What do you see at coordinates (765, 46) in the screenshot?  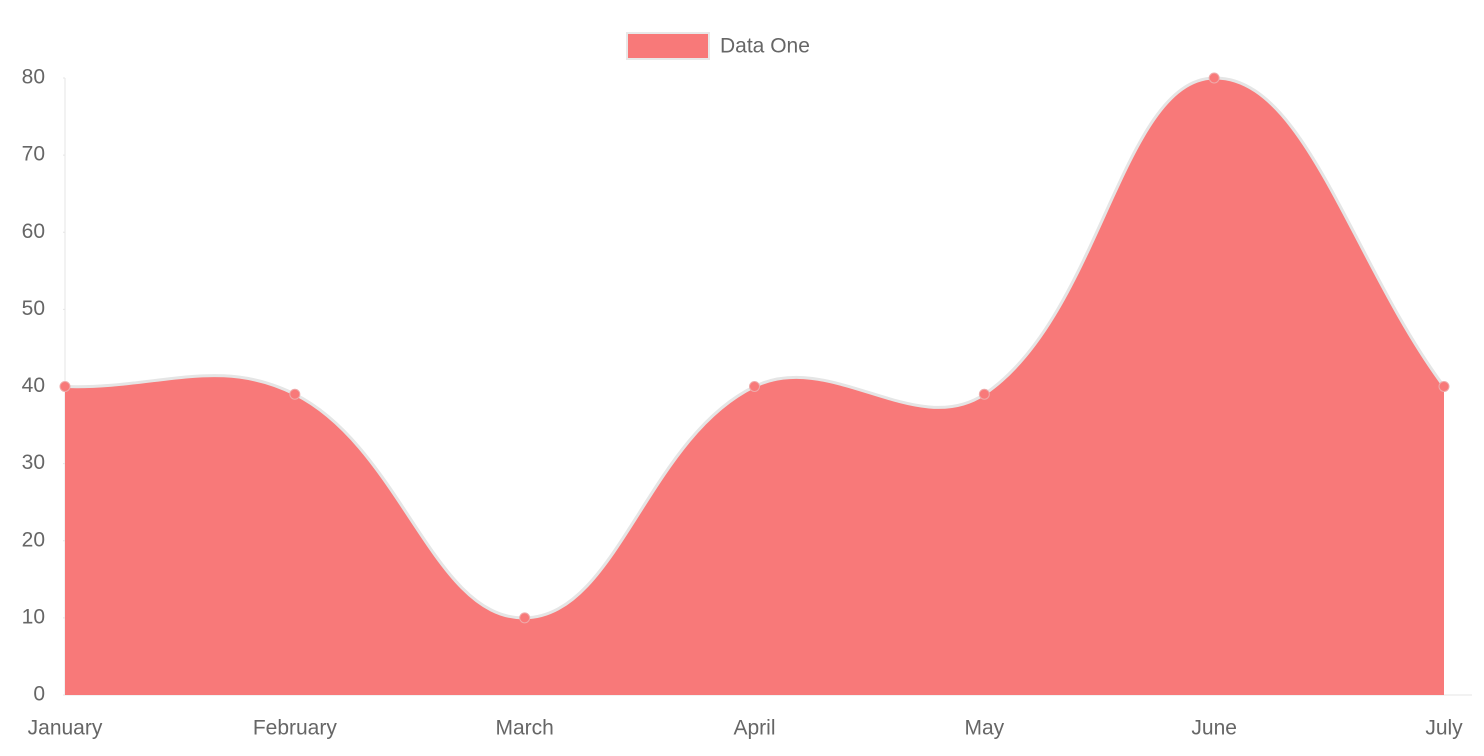 I see `legend-label: Data One` at bounding box center [765, 46].